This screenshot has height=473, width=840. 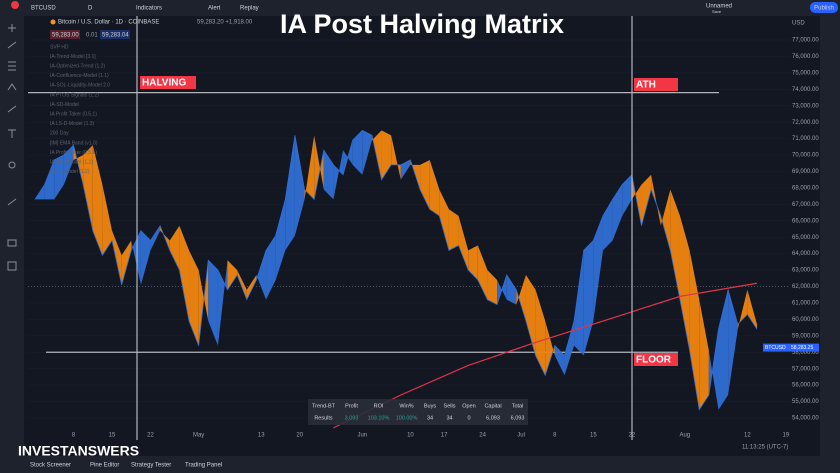 I want to click on y-tick-label: 62,000.00, so click(x=805, y=287).